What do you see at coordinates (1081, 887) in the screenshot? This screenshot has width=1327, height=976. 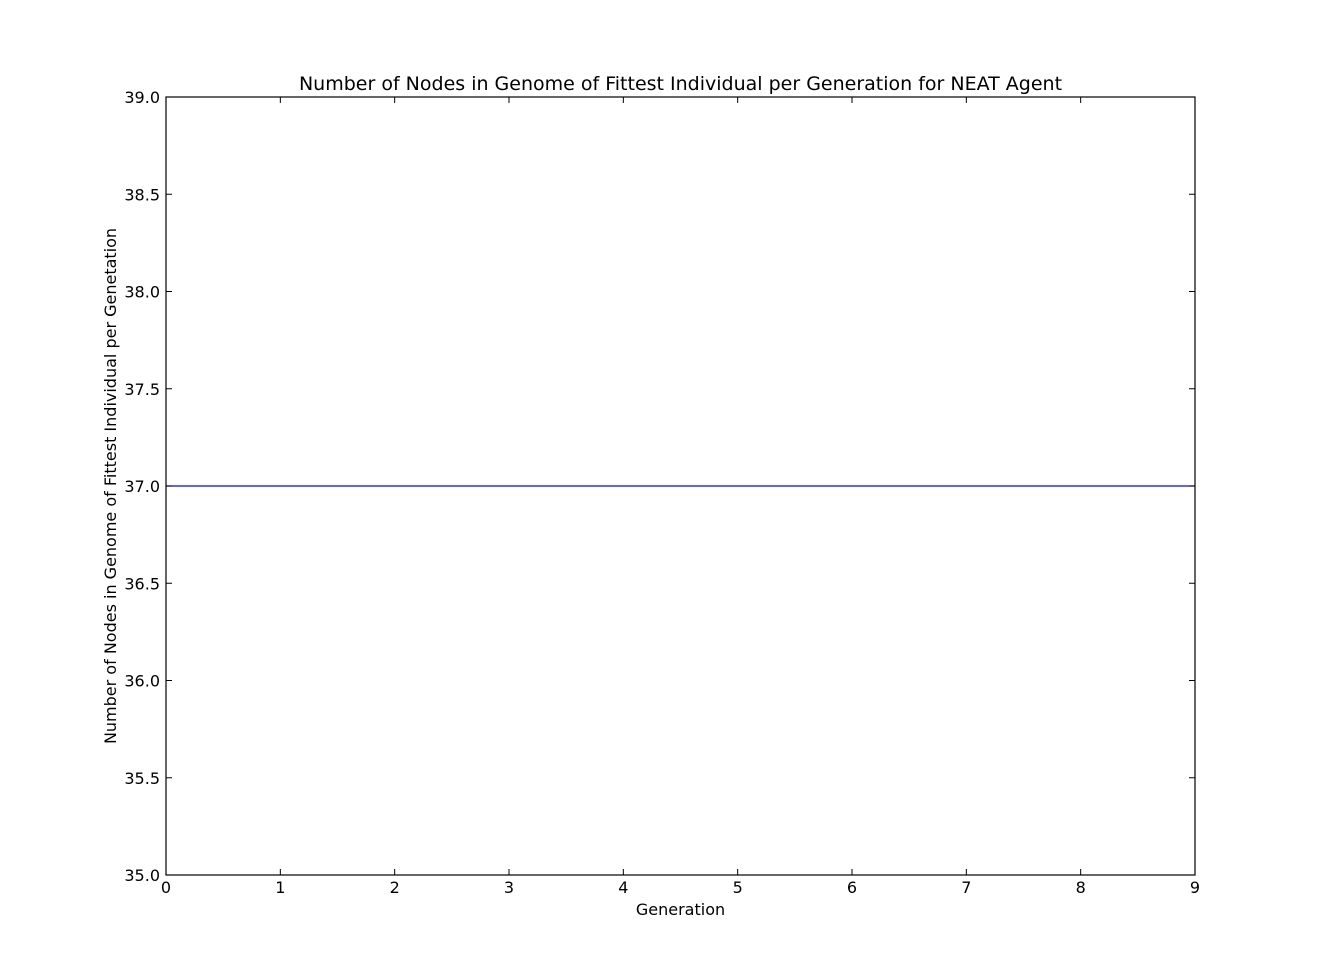 I see `x-tick-label: 8` at bounding box center [1081, 887].